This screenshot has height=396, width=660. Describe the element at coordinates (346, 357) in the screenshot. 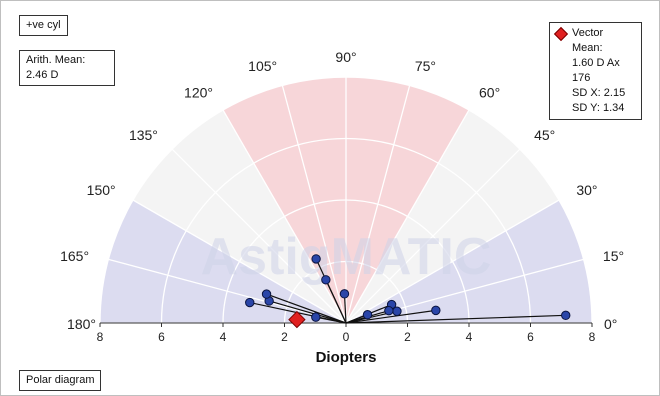

I see `x-axis-title: Diopters` at that location.